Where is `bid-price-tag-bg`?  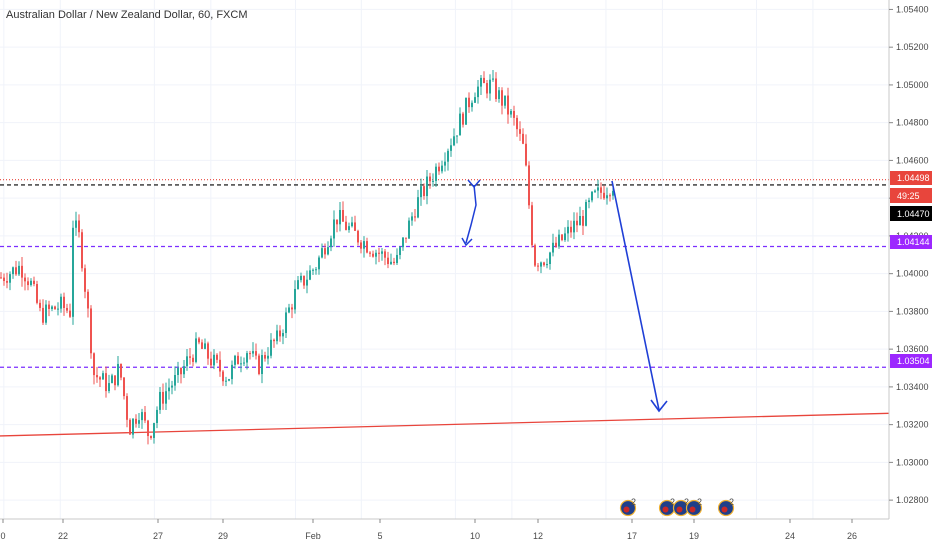 bid-price-tag-bg is located at coordinates (911, 213).